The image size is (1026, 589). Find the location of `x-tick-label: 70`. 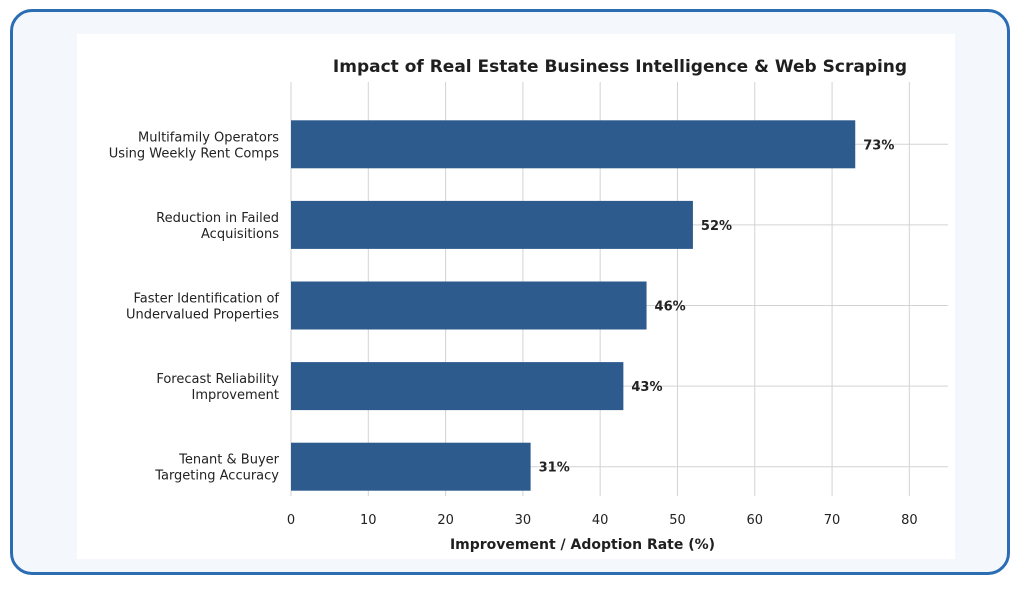

x-tick-label: 70 is located at coordinates (832, 520).